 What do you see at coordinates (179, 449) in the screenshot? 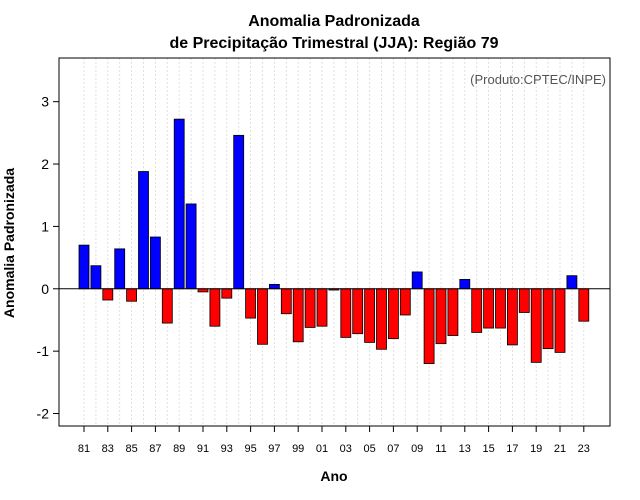
I see `xtick-label: 89` at bounding box center [179, 449].